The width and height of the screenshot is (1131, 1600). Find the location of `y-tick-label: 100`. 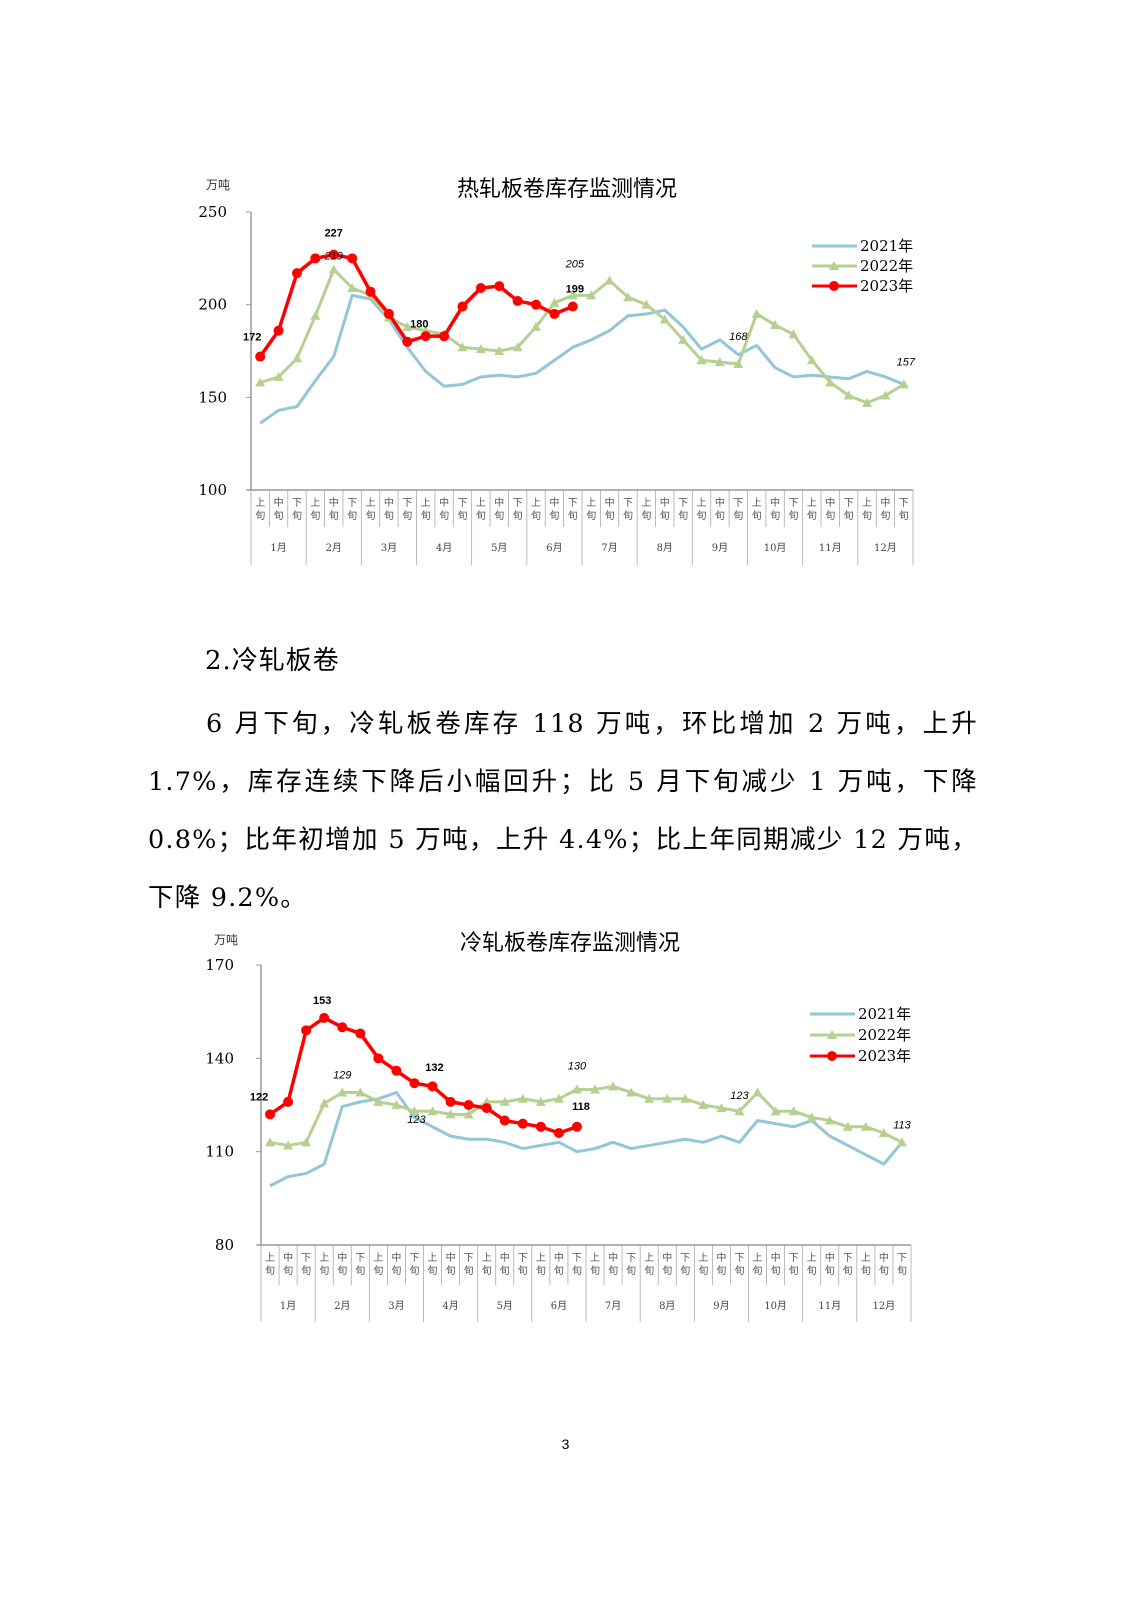

y-tick-label: 100 is located at coordinates (212, 490).